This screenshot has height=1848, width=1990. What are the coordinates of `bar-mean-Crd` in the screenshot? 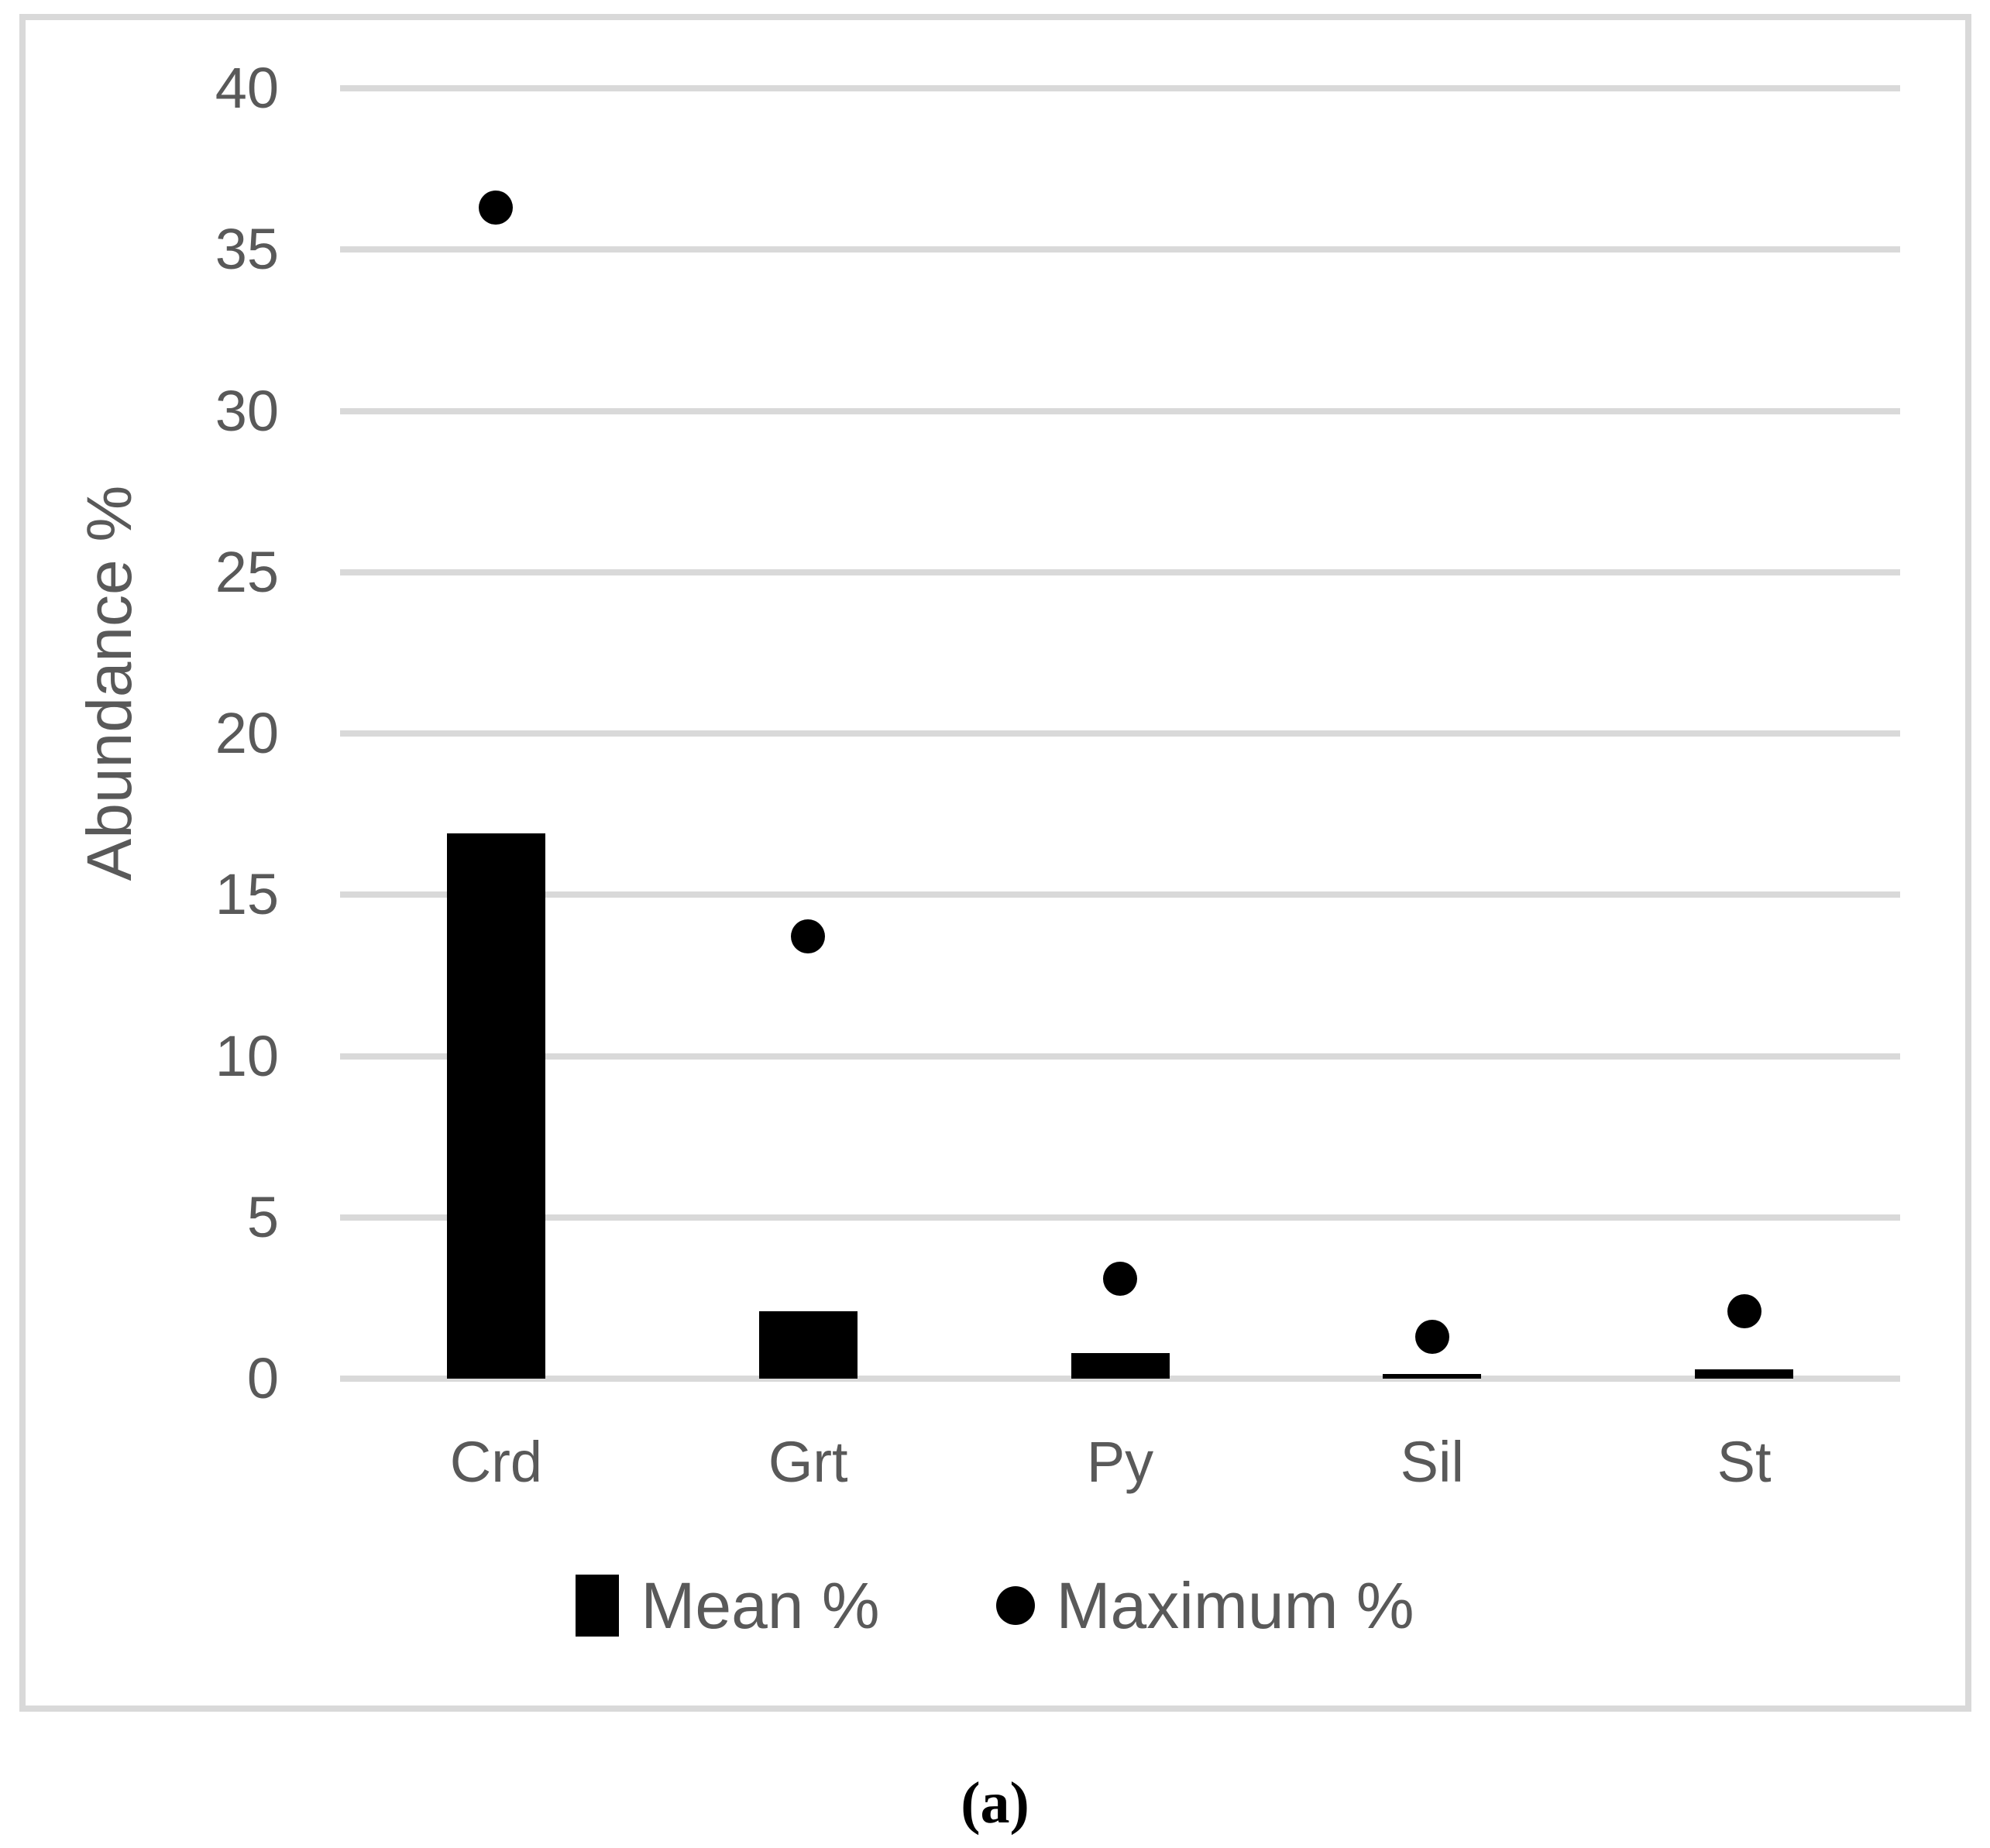 It's located at (496, 1106).